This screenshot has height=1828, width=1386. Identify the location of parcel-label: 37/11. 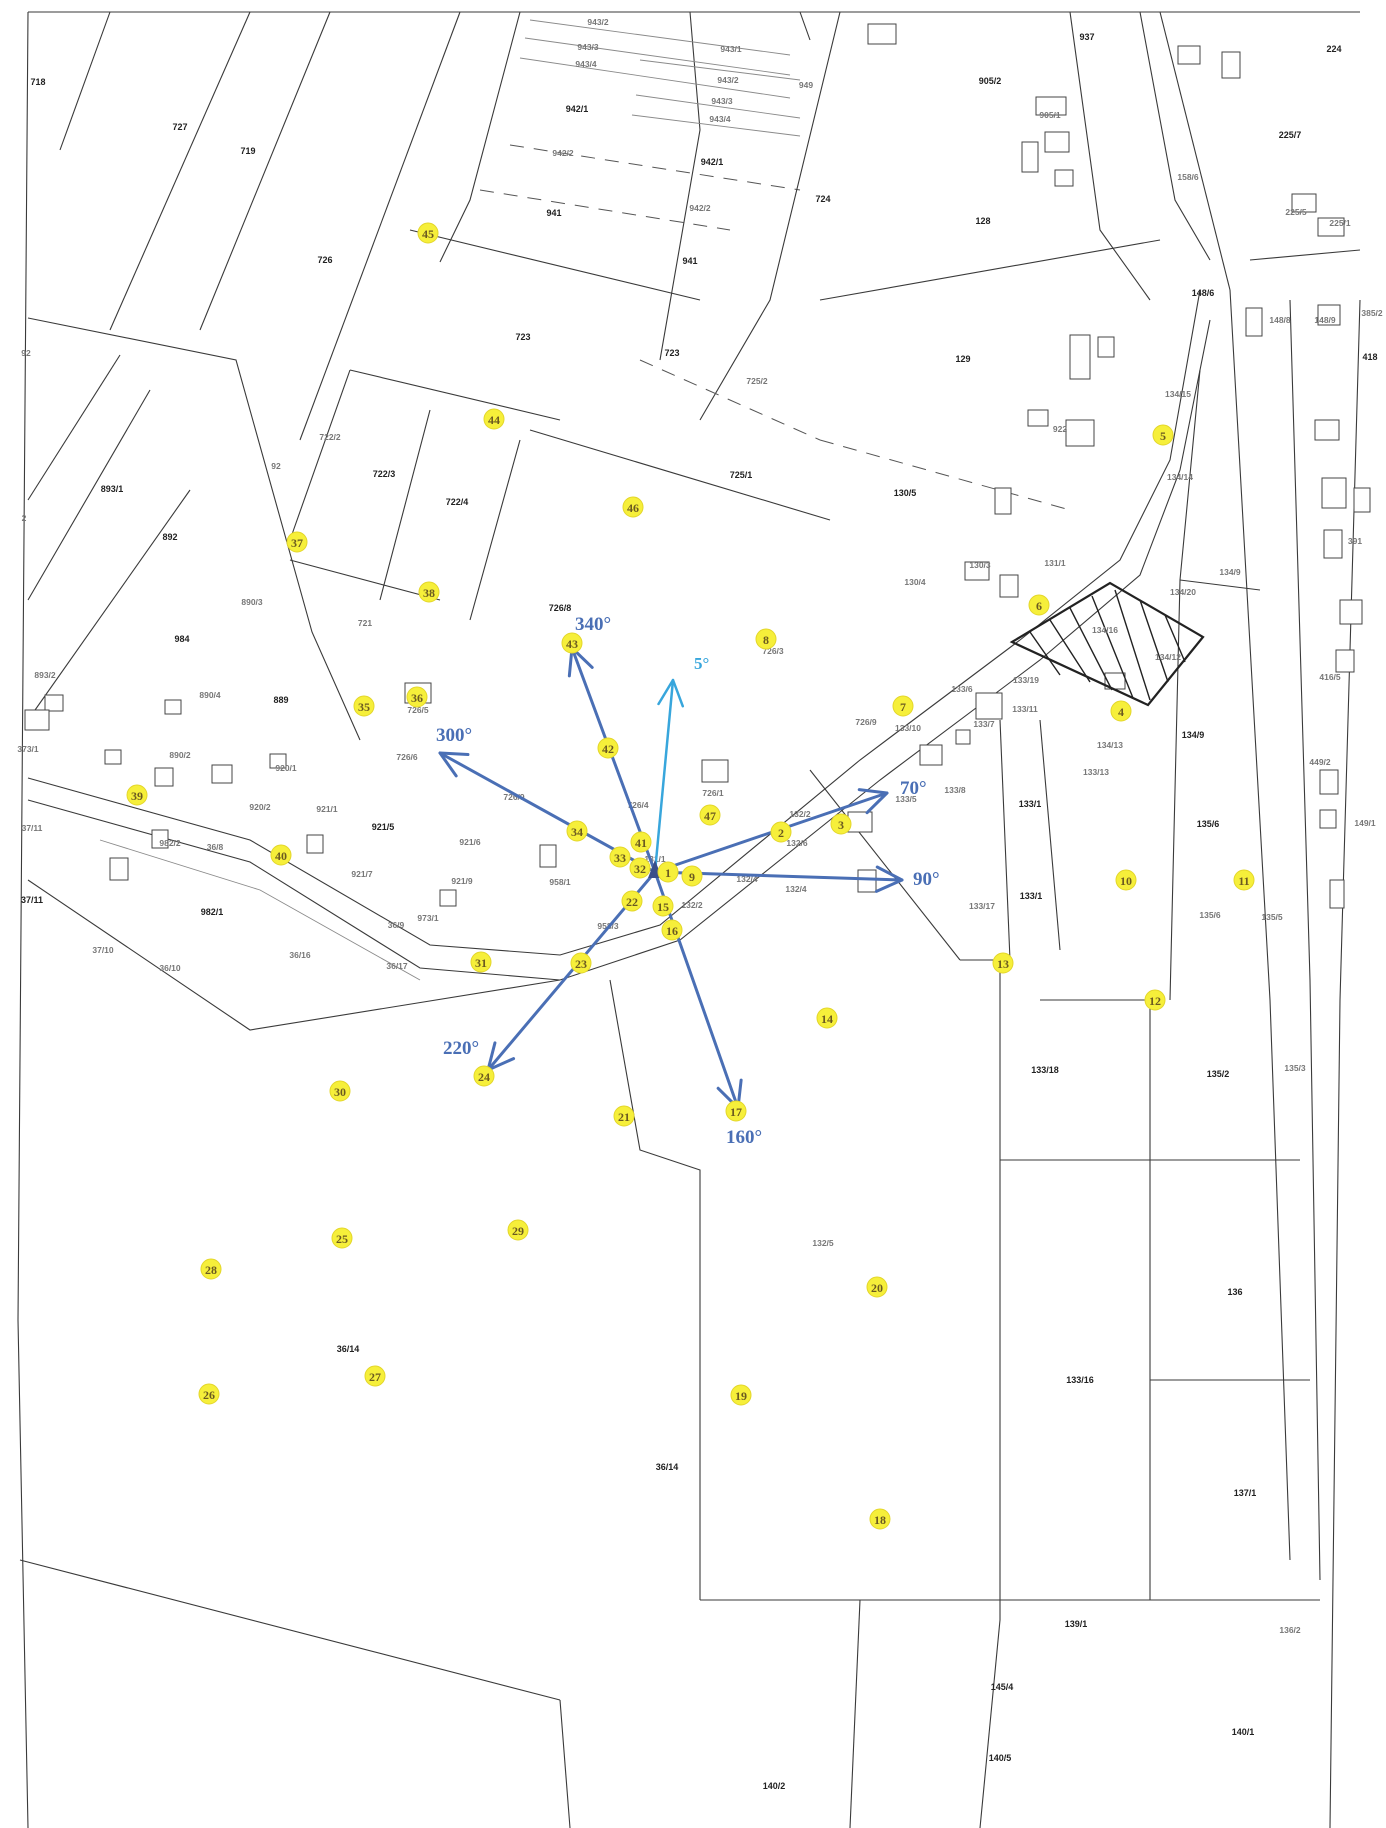
(32, 900).